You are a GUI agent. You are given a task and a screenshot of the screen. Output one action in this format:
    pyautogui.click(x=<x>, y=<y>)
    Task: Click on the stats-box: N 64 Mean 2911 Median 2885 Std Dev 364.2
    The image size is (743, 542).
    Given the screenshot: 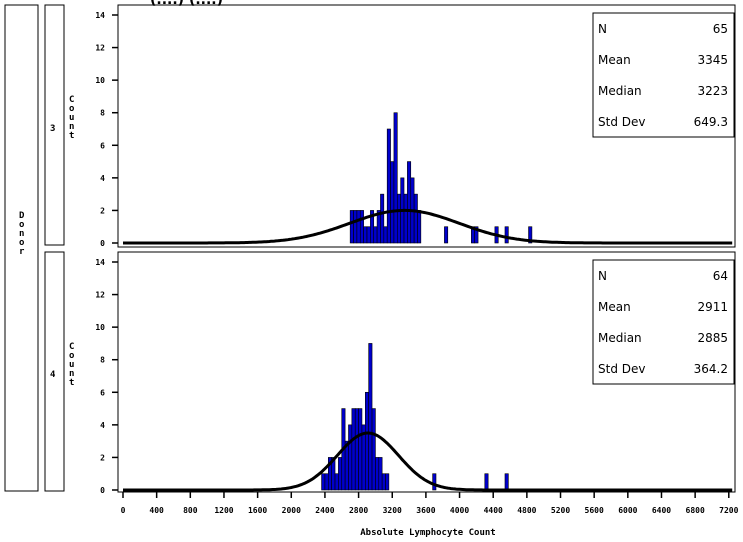 What is the action you would take?
    pyautogui.click(x=663, y=322)
    